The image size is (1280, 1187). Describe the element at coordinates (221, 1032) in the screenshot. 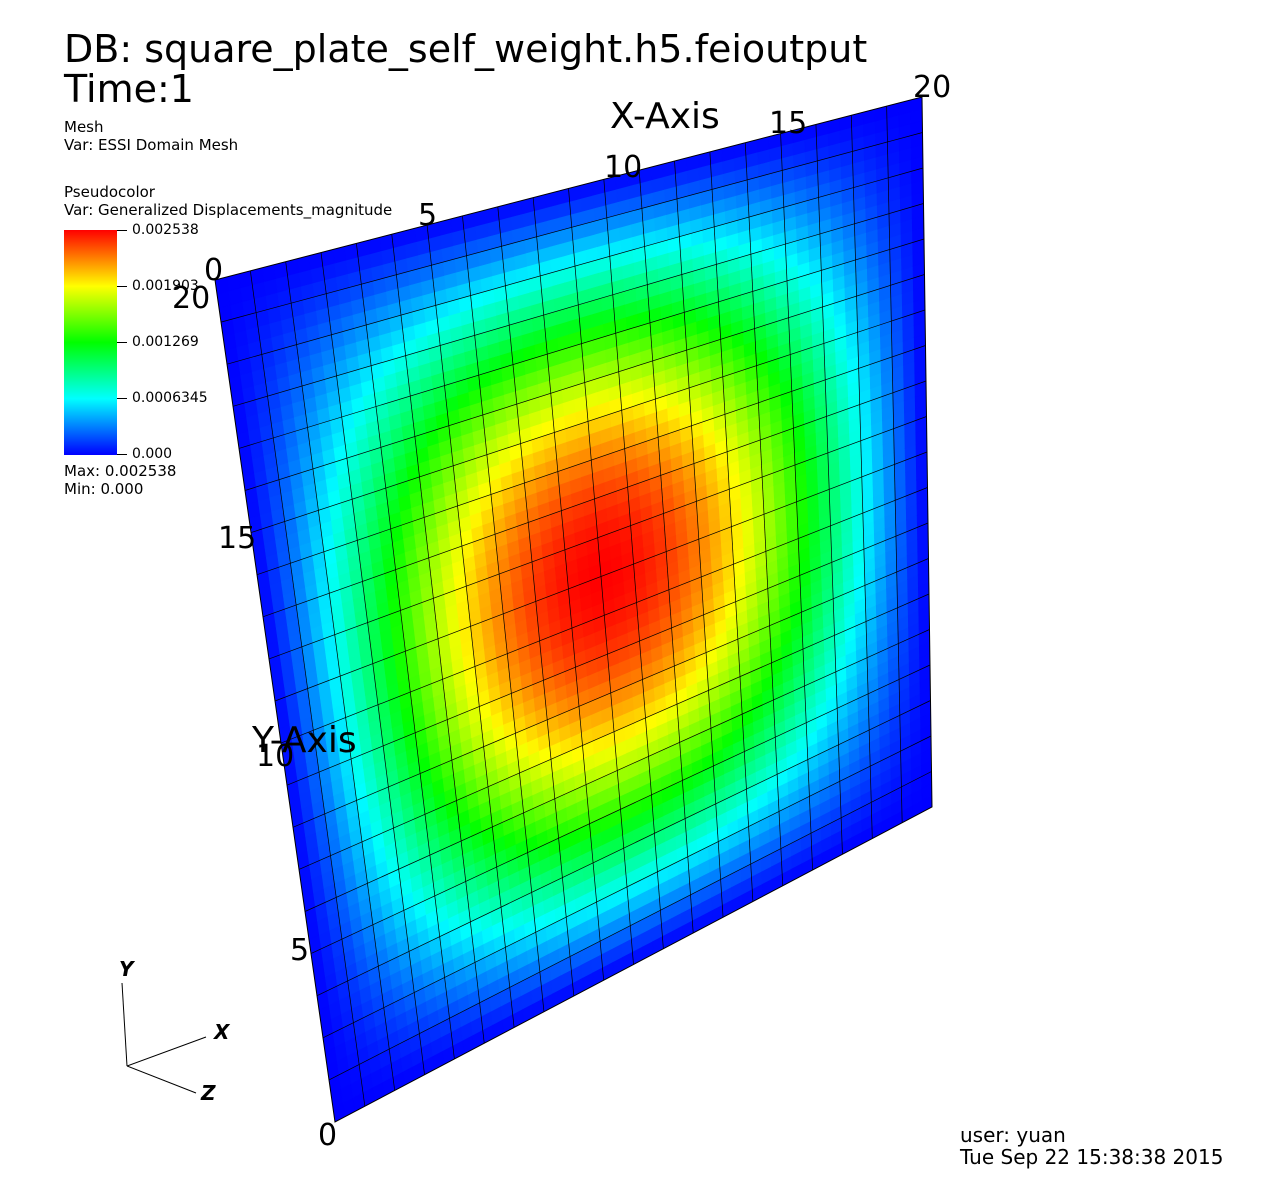

I see `triad-x-label: X` at that location.